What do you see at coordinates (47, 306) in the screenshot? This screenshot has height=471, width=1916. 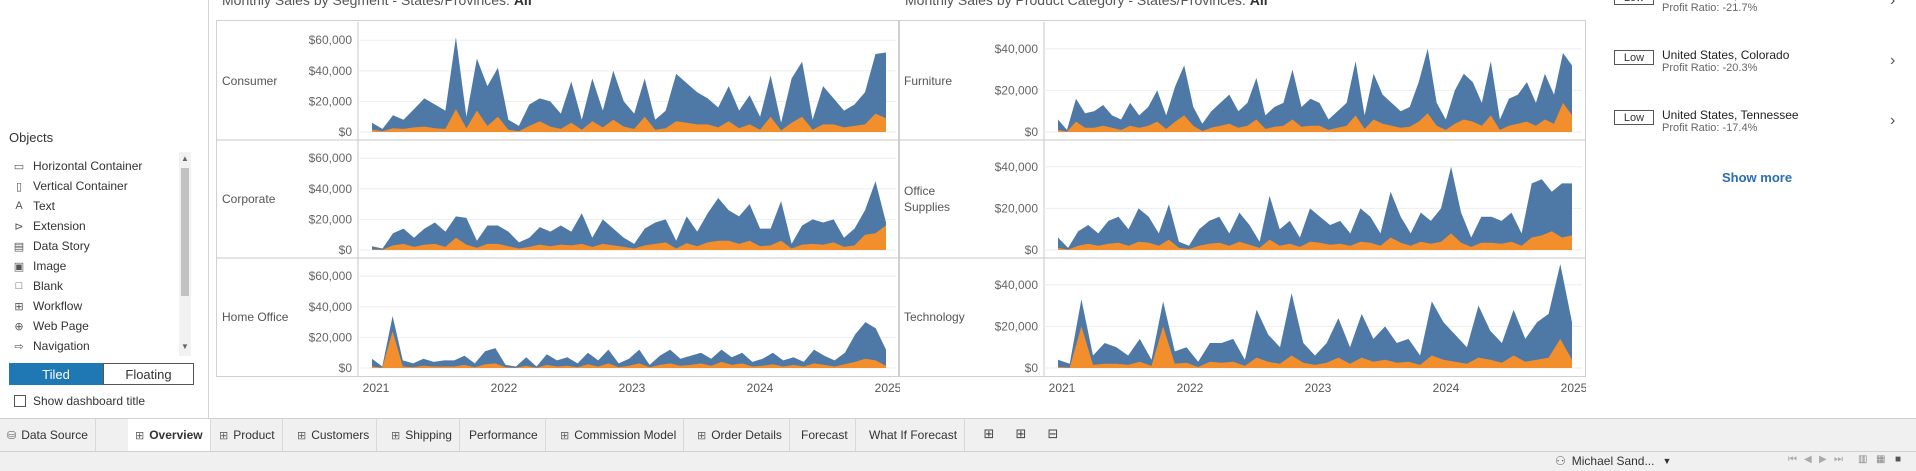 I see `object-item: ⊞ Workflow` at bounding box center [47, 306].